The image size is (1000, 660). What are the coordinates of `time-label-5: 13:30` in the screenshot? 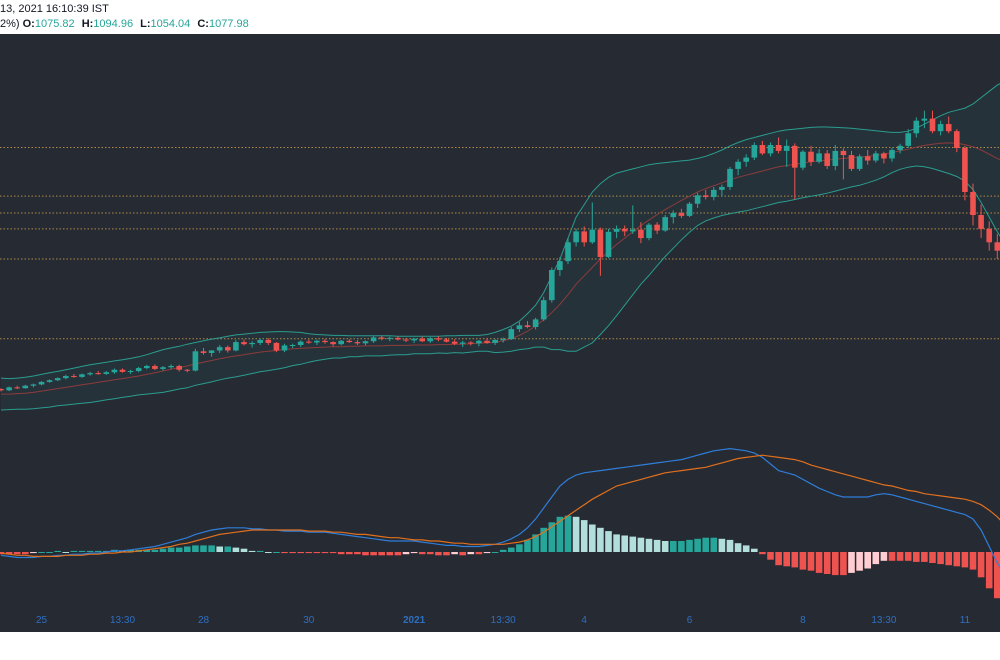 It's located at (503, 620).